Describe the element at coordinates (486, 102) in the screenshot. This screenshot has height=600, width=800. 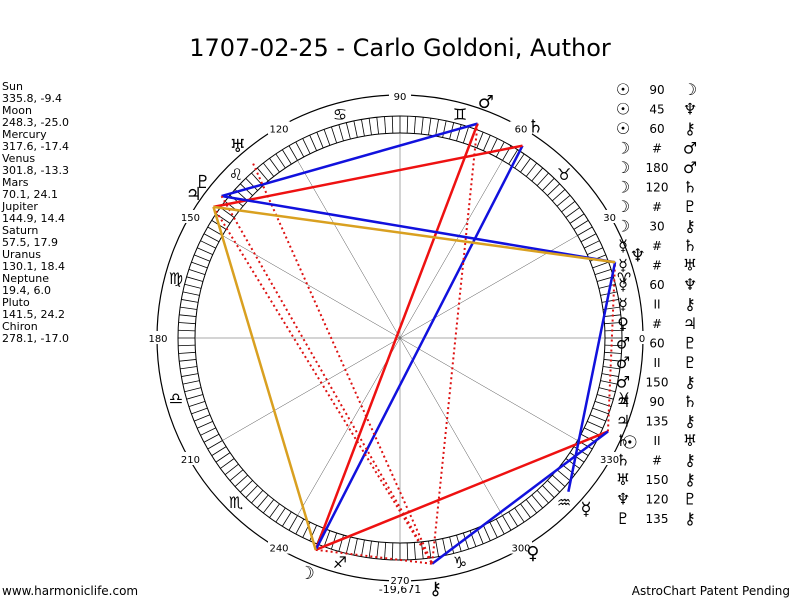
I see `planet-glyph: ♂` at that location.